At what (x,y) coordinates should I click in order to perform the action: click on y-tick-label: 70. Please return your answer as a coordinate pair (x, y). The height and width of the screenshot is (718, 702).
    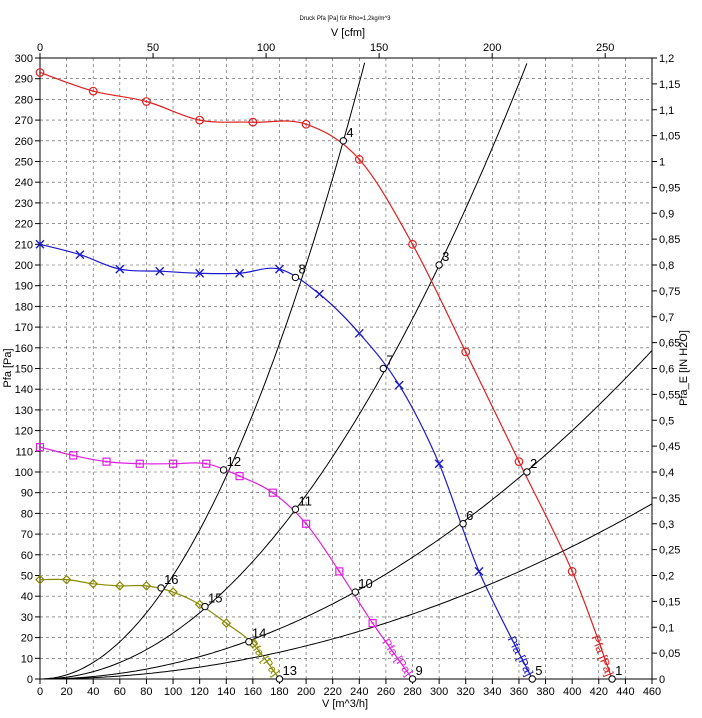
    Looking at the image, I should click on (27, 535).